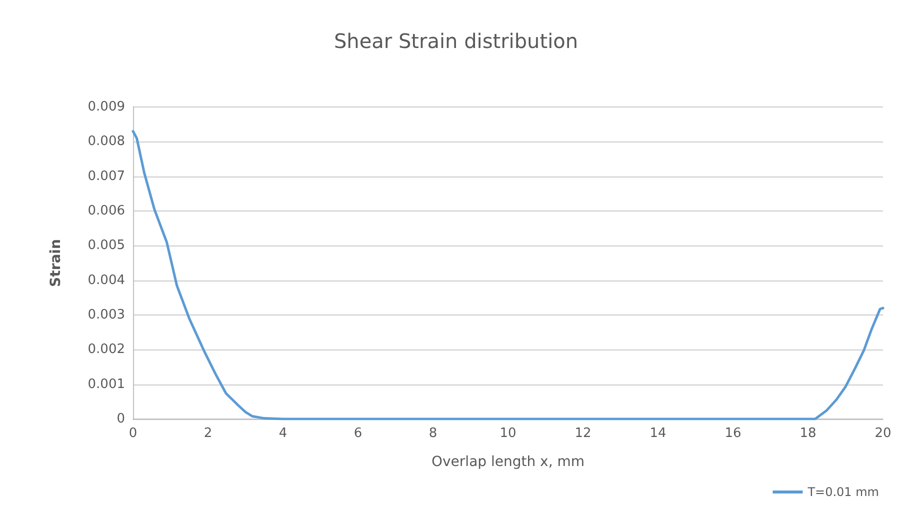 Image resolution: width=912 pixels, height=531 pixels. I want to click on y-tick-label: 0.003, so click(106, 315).